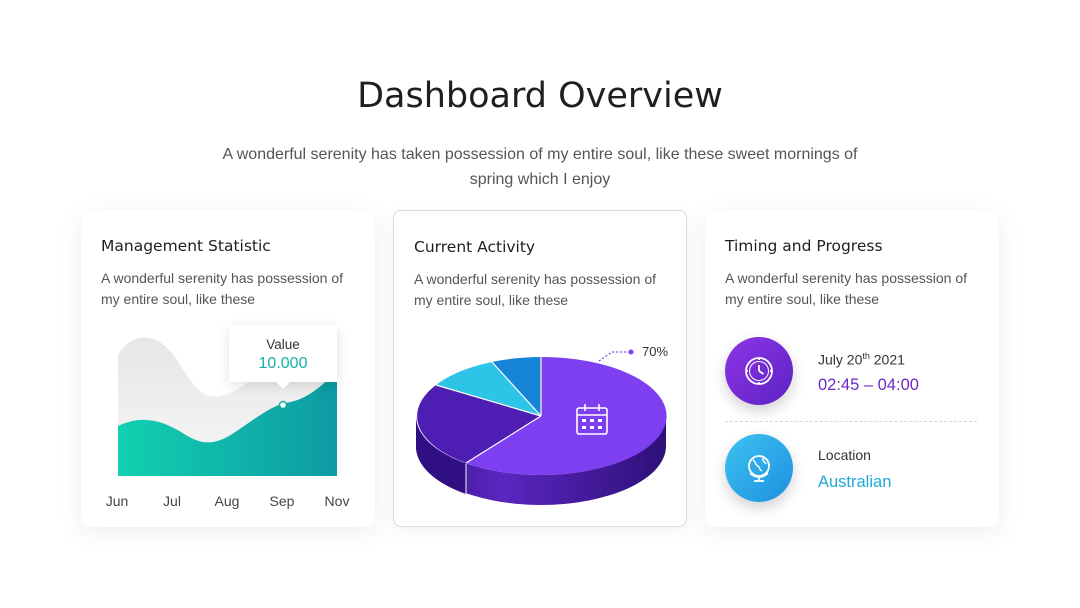  What do you see at coordinates (337, 501) in the screenshot?
I see `x-axis-label: Nov` at bounding box center [337, 501].